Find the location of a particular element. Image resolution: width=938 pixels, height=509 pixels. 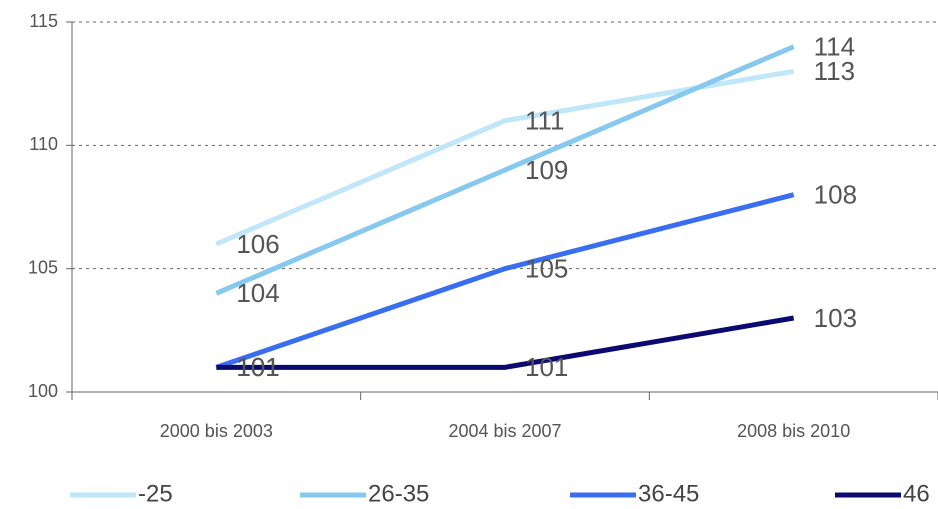

data-label: 111 is located at coordinates (545, 121).